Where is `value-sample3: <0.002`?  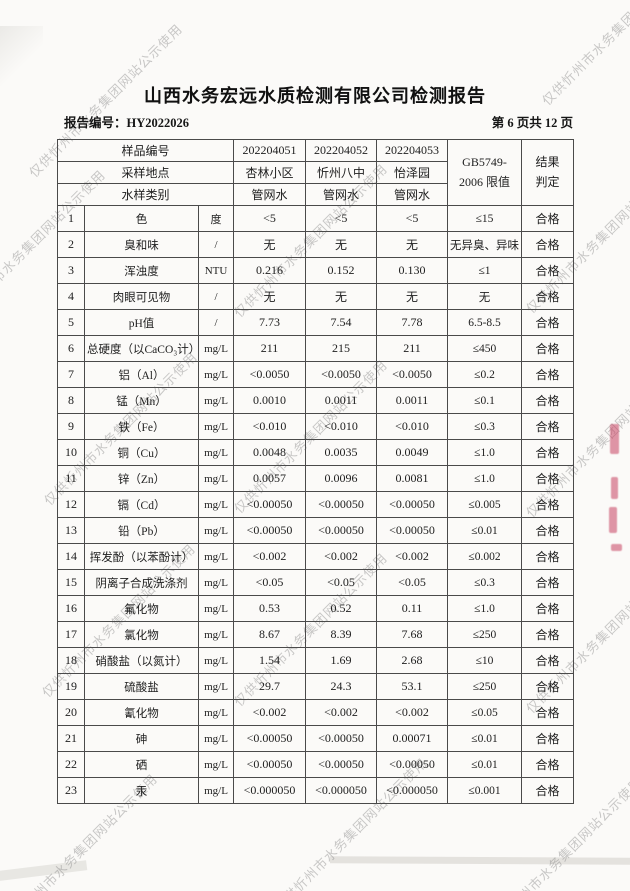 value-sample3: <0.002 is located at coordinates (412, 712).